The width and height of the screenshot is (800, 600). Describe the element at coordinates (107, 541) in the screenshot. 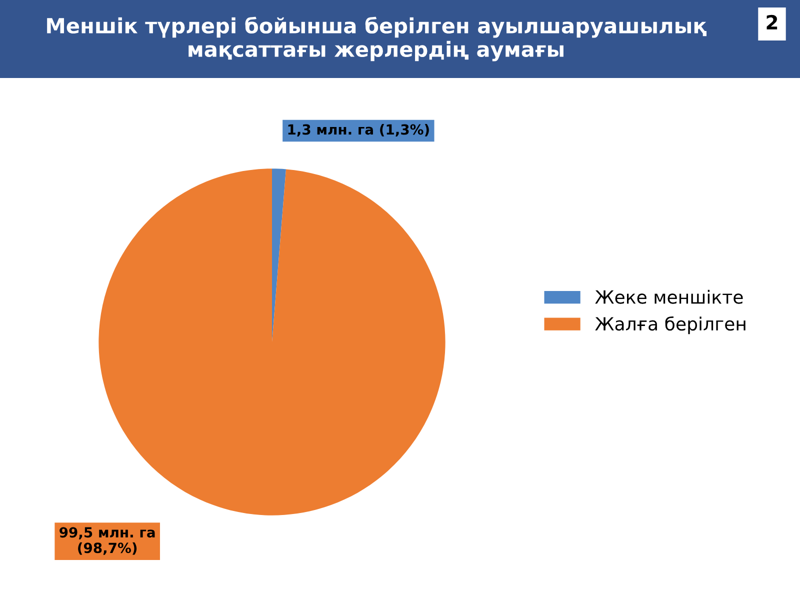

I see `data-label: 99,5 млн. га (98,7%)` at that location.